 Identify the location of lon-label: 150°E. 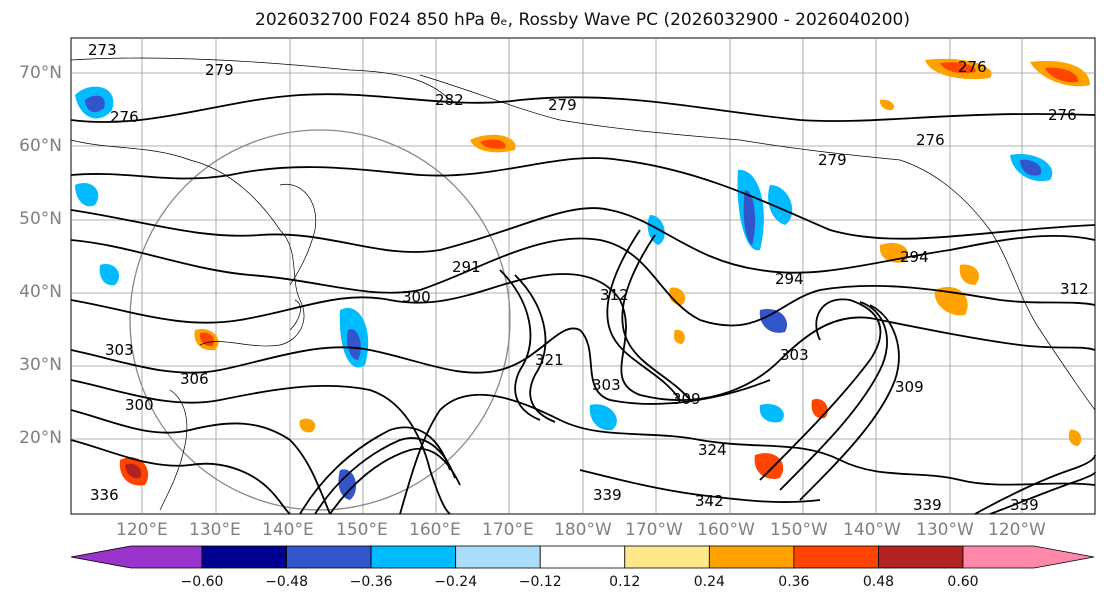
(362, 530).